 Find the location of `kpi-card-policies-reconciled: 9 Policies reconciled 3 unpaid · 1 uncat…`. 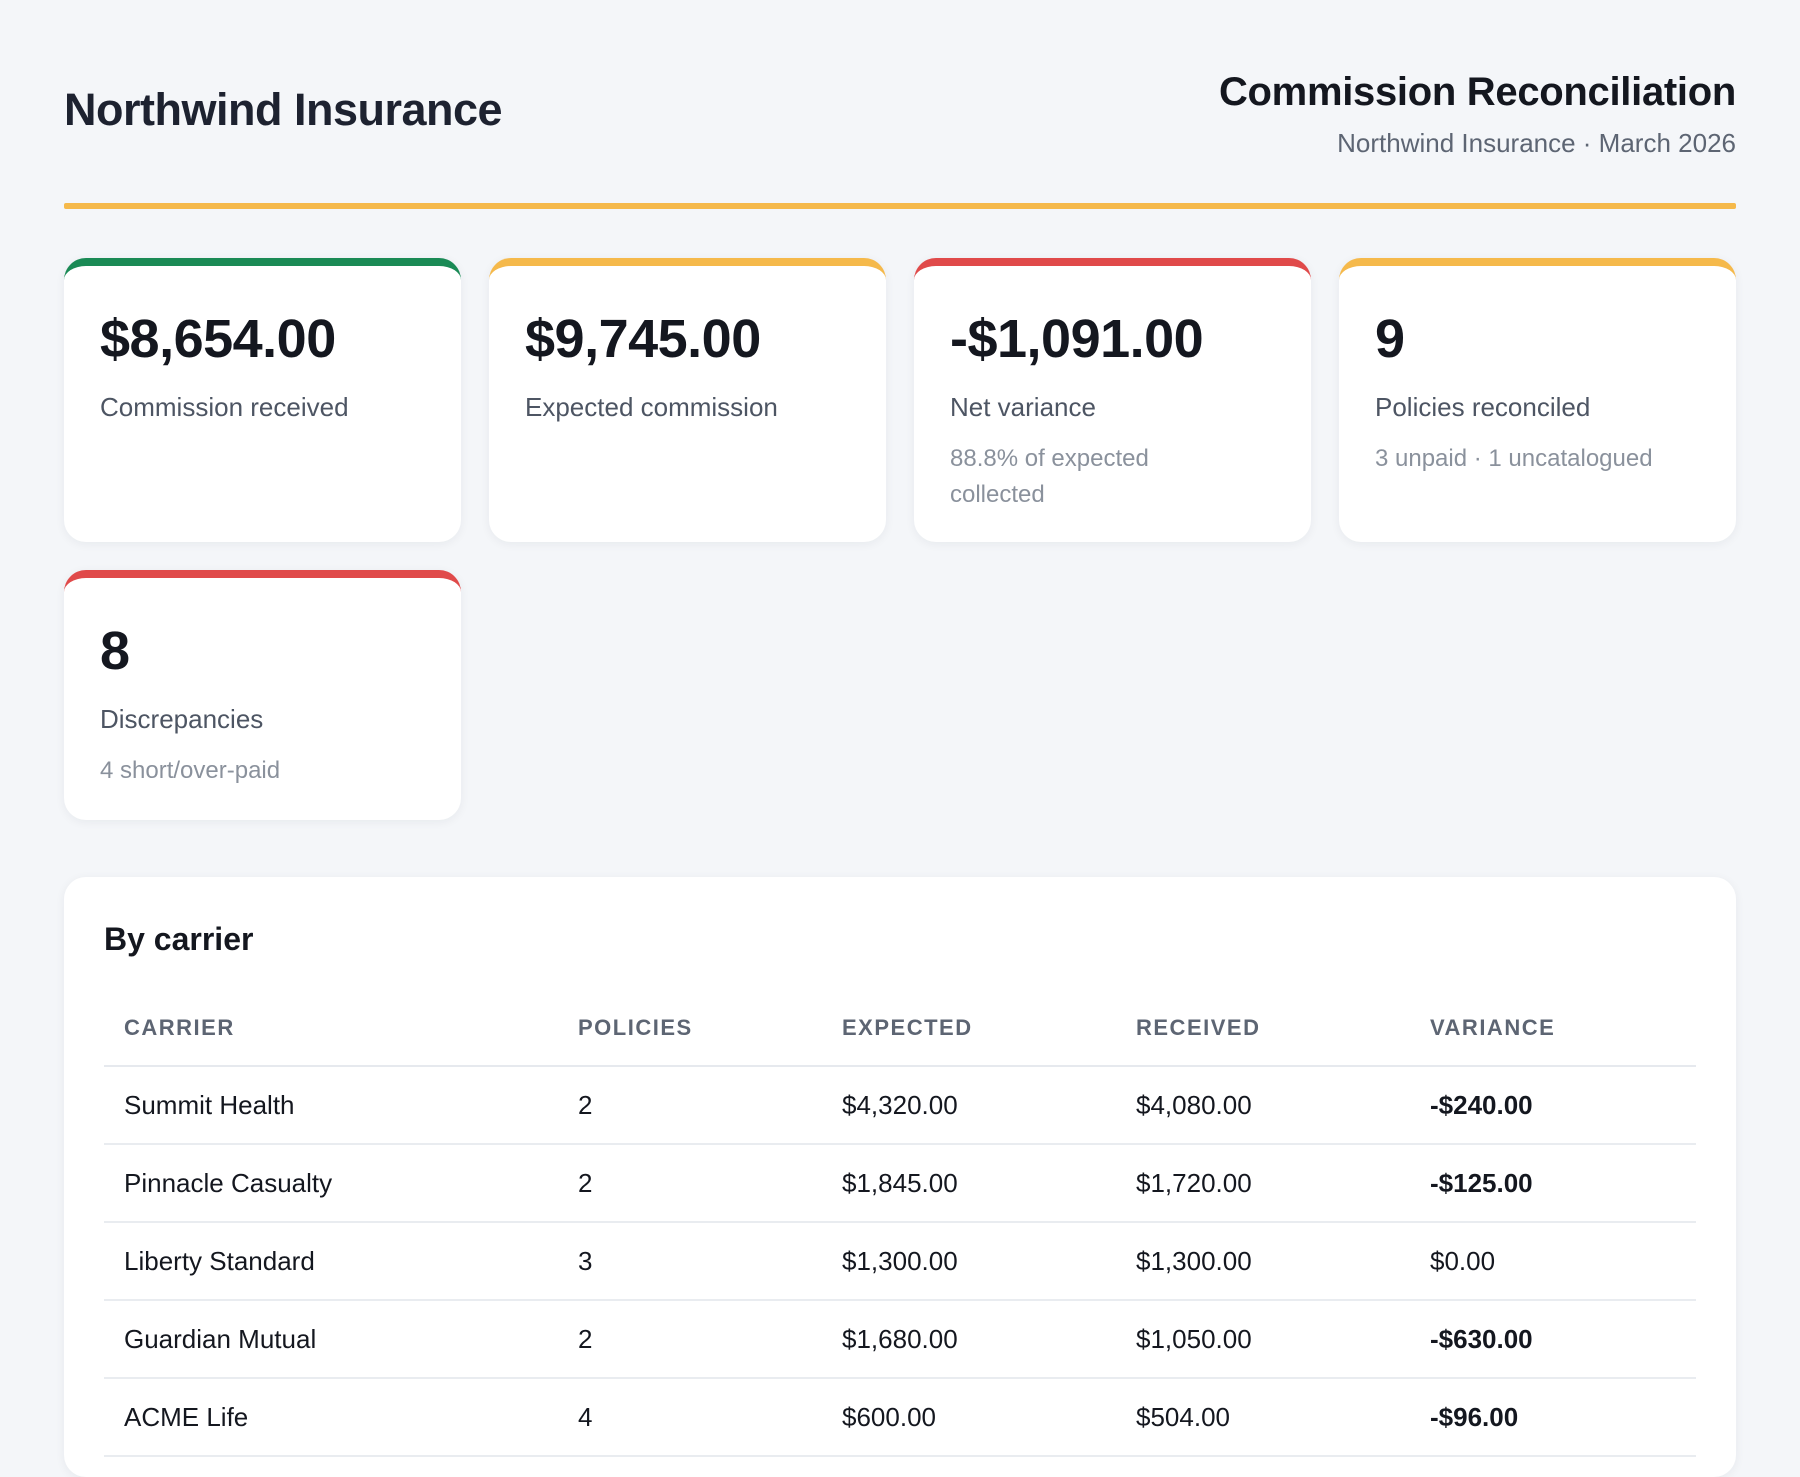

kpi-card-policies-reconciled: 9 Policies reconciled 3 unpaid · 1 uncat… is located at coordinates (1537, 400).